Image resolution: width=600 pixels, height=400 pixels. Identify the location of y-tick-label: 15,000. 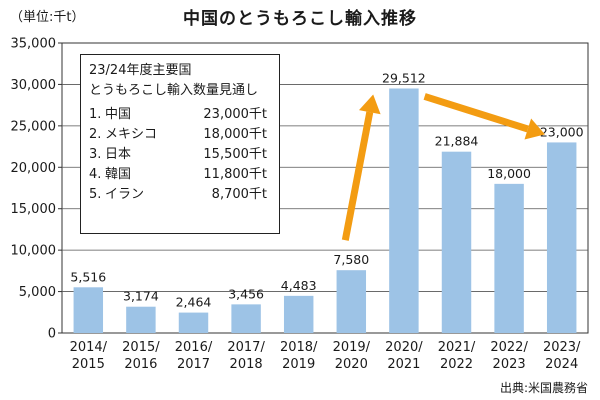
(34, 209).